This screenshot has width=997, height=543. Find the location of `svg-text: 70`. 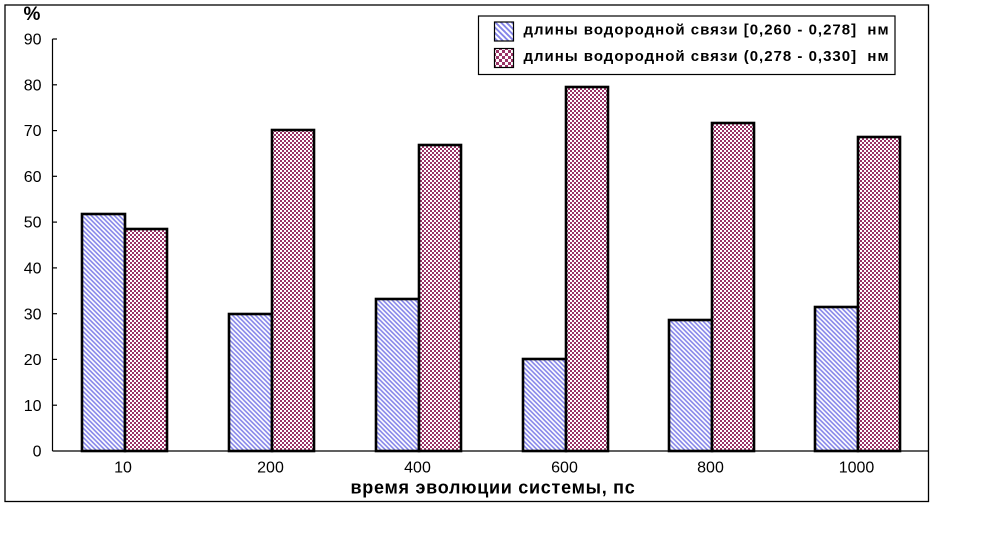

svg-text: 70 is located at coordinates (33, 131).